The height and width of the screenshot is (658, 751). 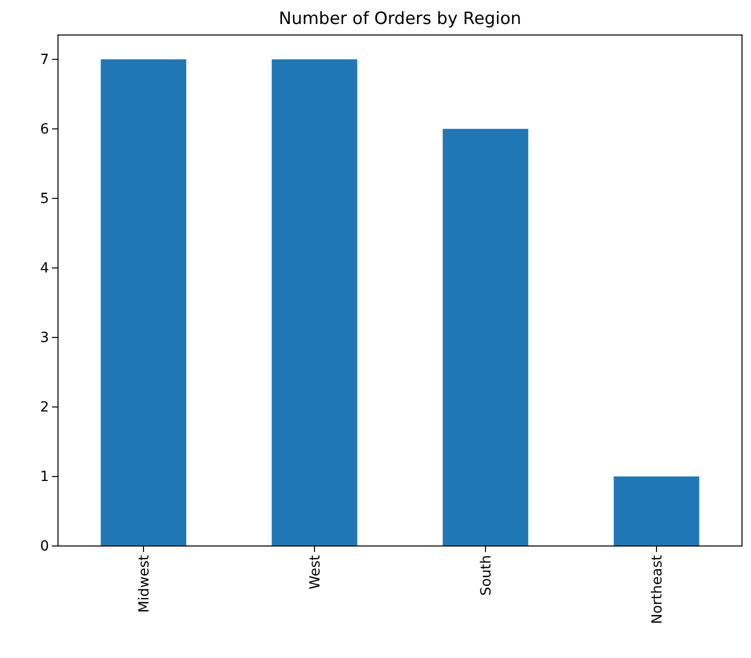 What do you see at coordinates (44, 60) in the screenshot?
I see `y-tick-label: 7` at bounding box center [44, 60].